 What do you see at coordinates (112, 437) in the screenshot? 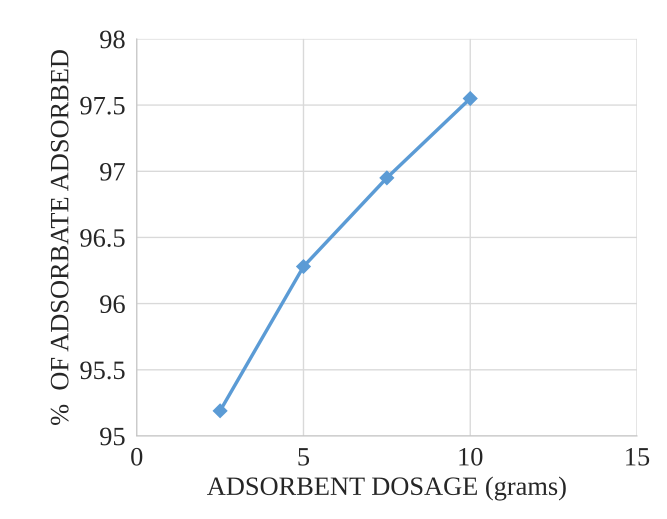
I see `y-tick-label: 95` at bounding box center [112, 437].